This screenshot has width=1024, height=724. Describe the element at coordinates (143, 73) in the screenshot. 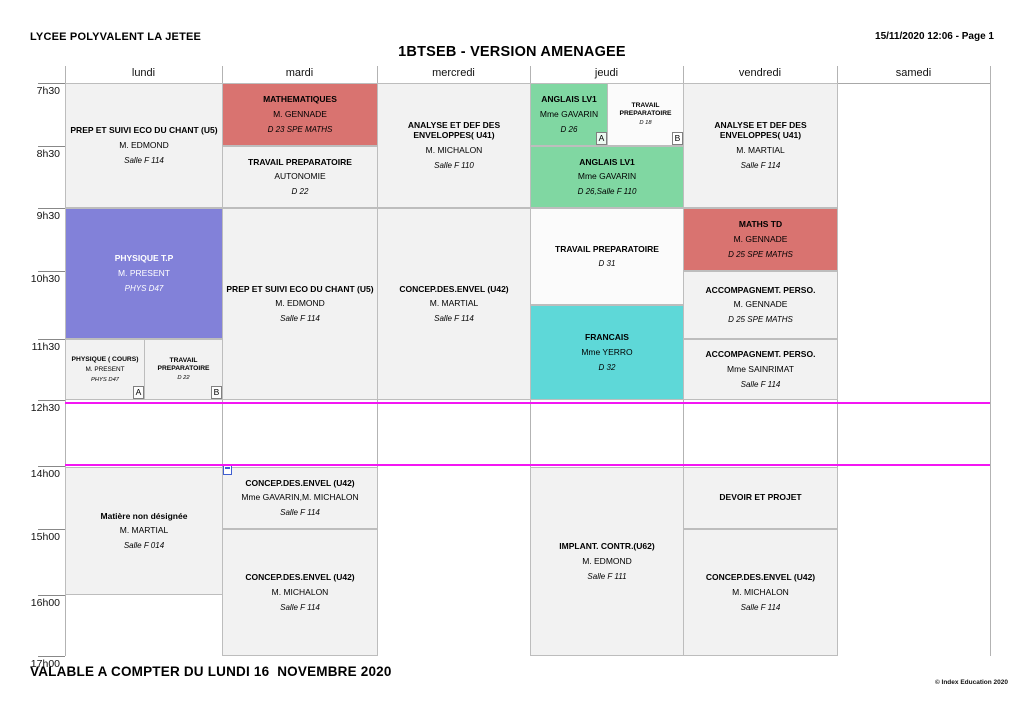

I see `day-header-lundi: lundi` at that location.